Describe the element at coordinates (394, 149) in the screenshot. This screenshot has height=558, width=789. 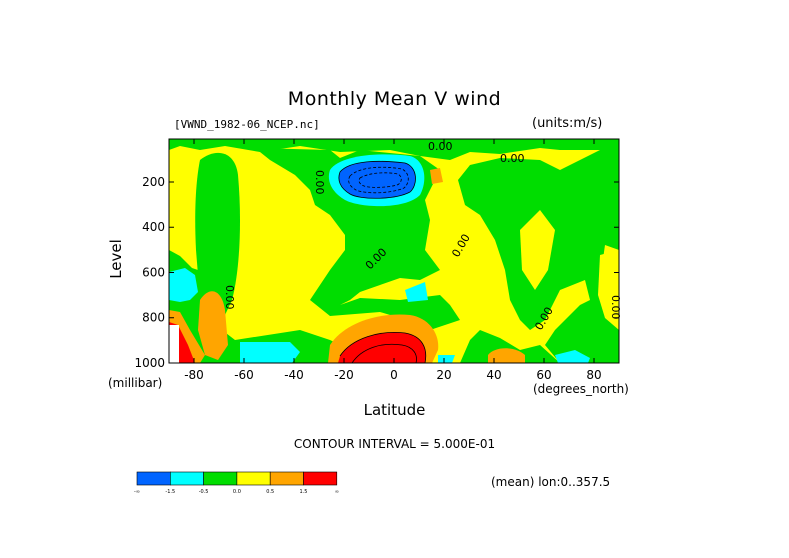
I see `green-top-band` at that location.